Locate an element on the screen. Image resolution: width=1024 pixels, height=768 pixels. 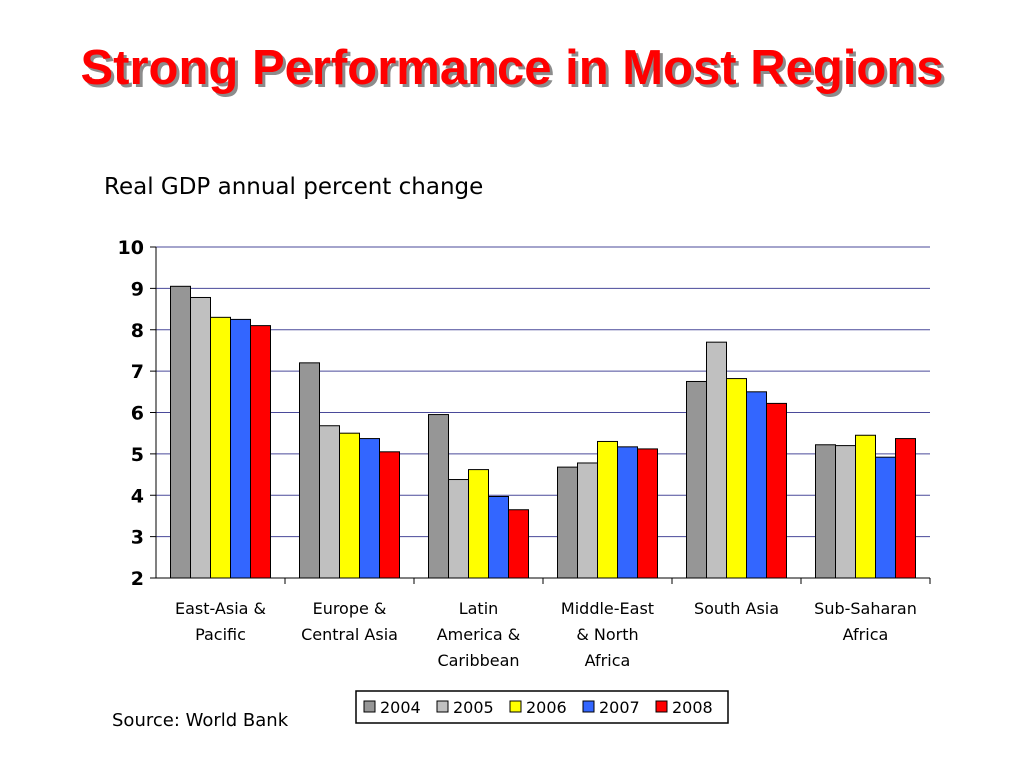
source-note: Source: World Bank is located at coordinates (200, 720).